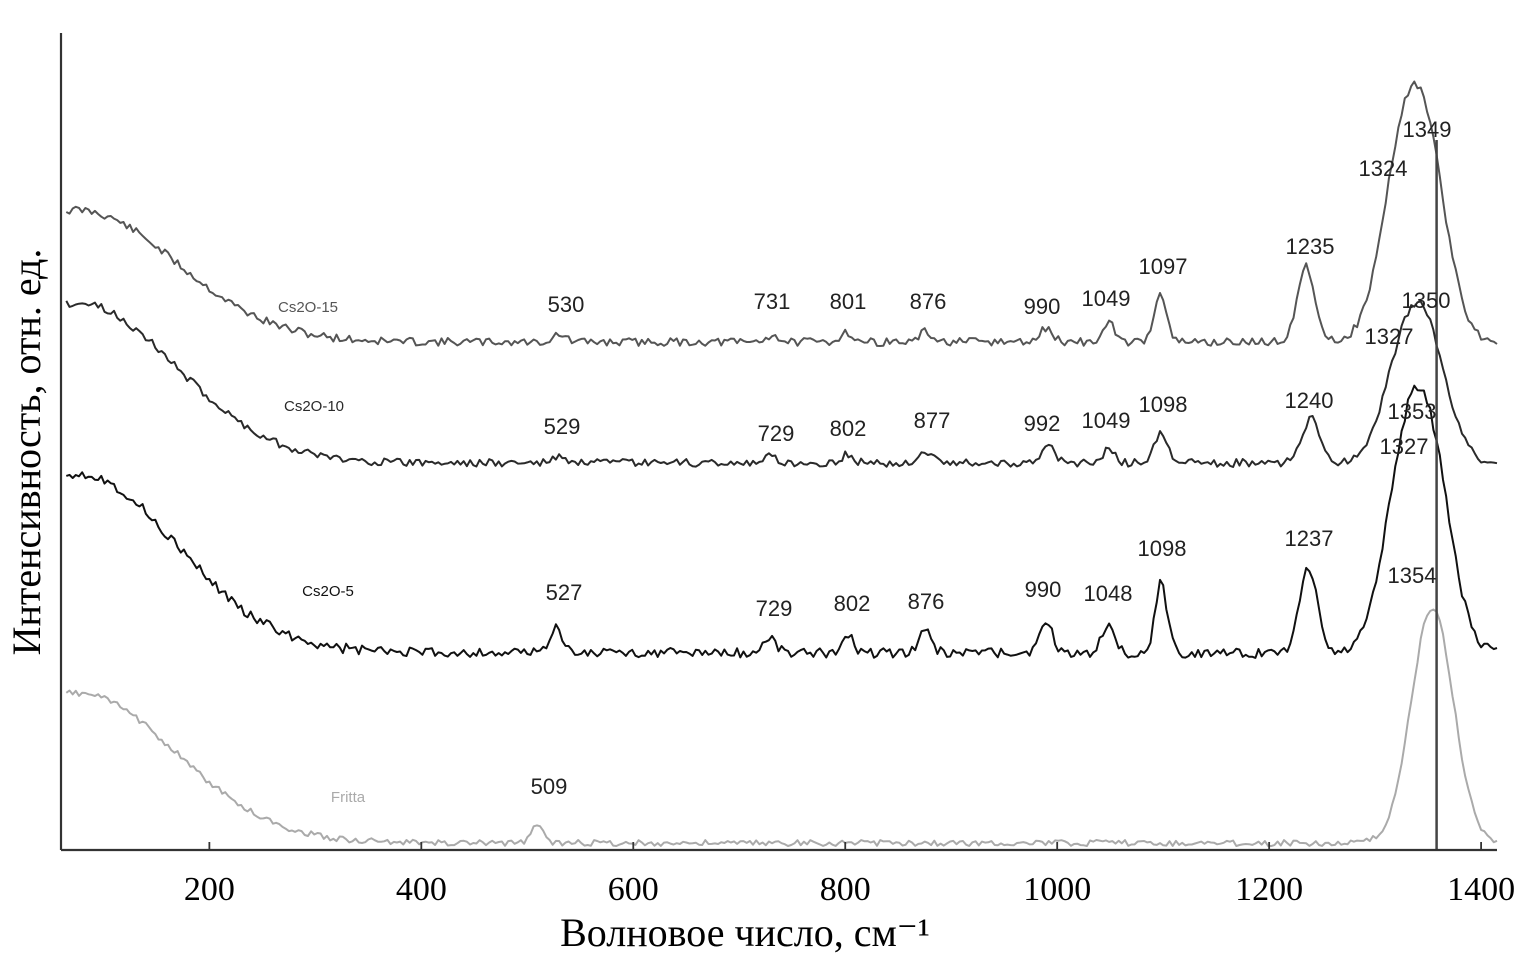 This screenshot has height=967, width=1535. Describe the element at coordinates (1309, 538) in the screenshot. I see `peak-label: 1237` at that location.